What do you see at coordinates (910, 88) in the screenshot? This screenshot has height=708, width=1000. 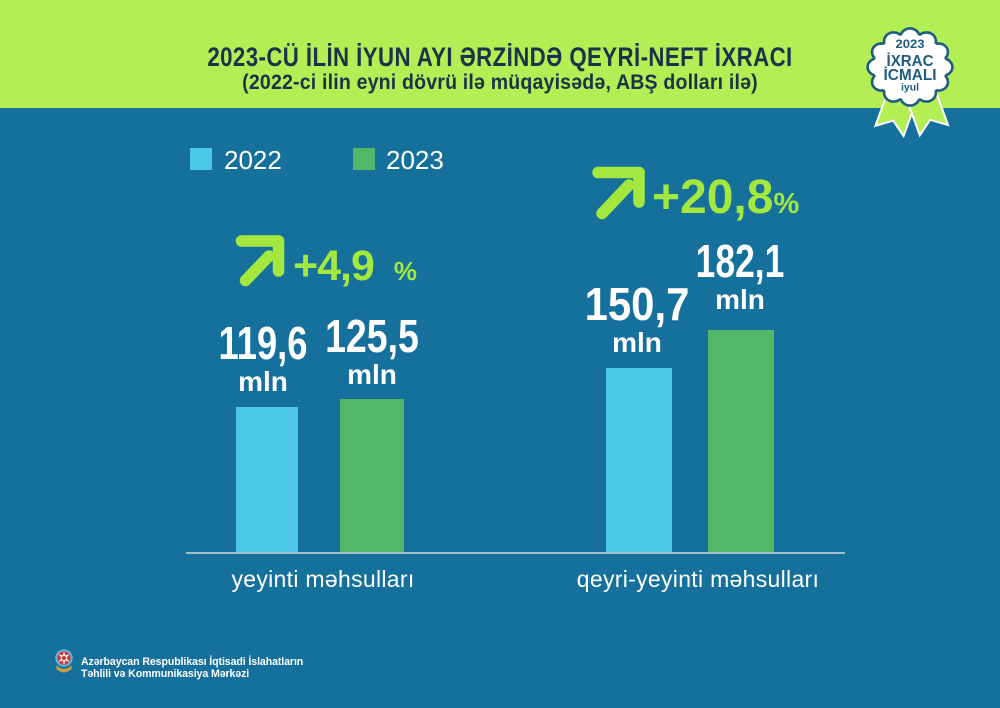 I see `svg-text: iyul` at bounding box center [910, 88].